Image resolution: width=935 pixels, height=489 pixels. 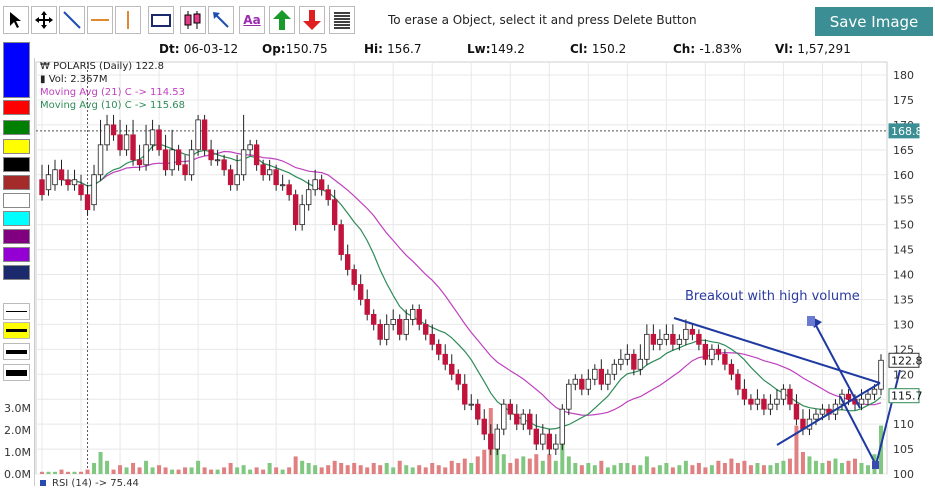 What do you see at coordinates (72, 20) in the screenshot?
I see `trendline-tool-button` at bounding box center [72, 20].